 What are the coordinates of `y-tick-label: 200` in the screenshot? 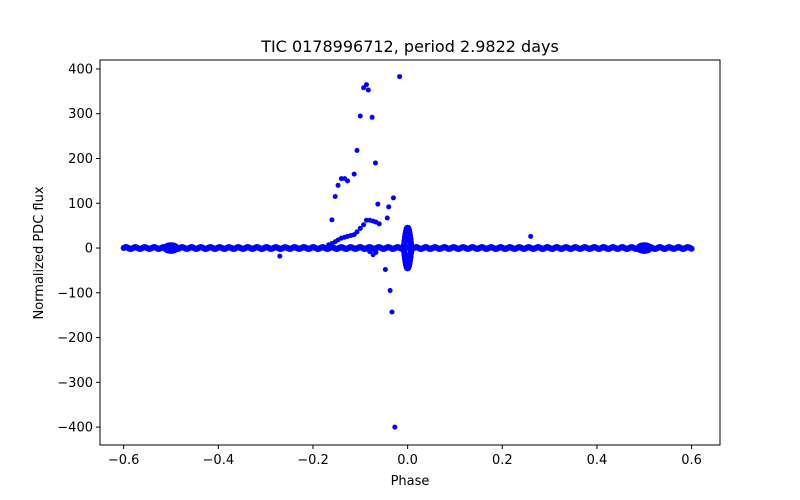 It's located at (80, 159).